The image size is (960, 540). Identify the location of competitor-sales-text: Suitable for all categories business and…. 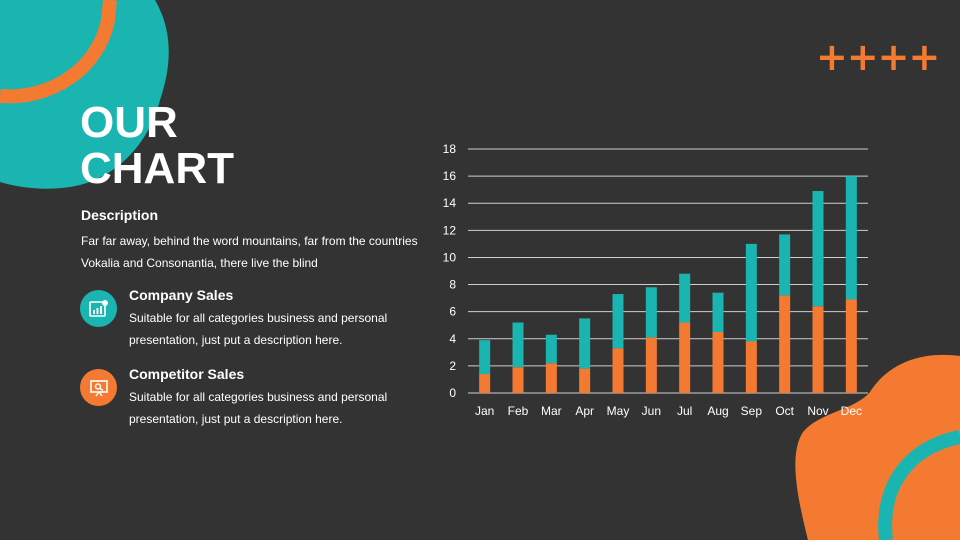
(258, 408).